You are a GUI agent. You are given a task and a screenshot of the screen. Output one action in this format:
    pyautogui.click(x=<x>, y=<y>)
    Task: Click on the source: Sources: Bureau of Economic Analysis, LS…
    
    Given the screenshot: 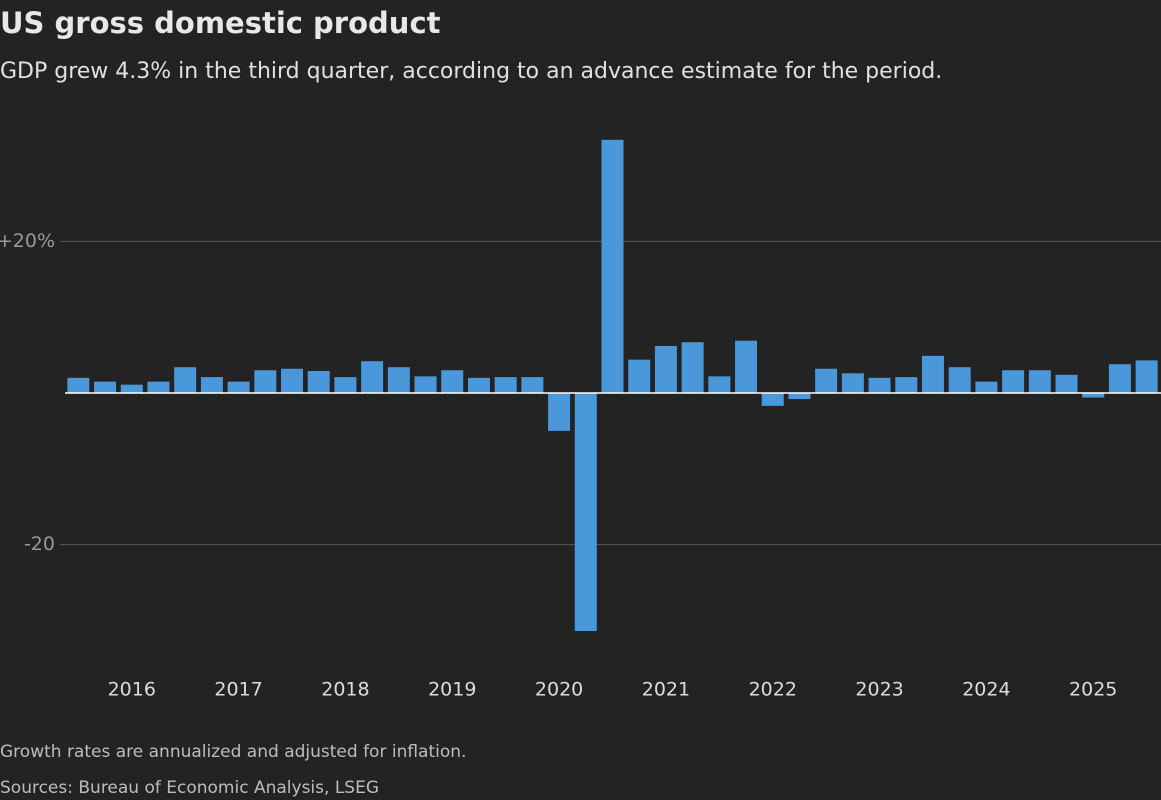 What is the action you would take?
    pyautogui.click(x=189, y=788)
    